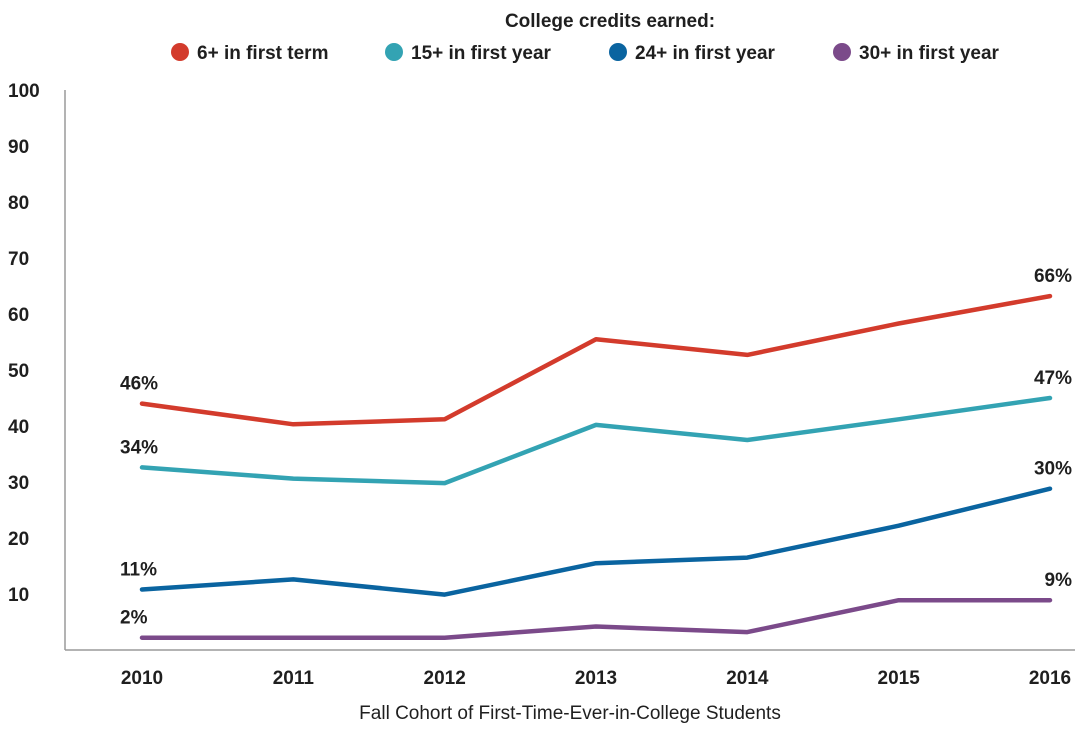  What do you see at coordinates (134, 618) in the screenshot?
I see `data-label-series-4-2010: 2%` at bounding box center [134, 618].